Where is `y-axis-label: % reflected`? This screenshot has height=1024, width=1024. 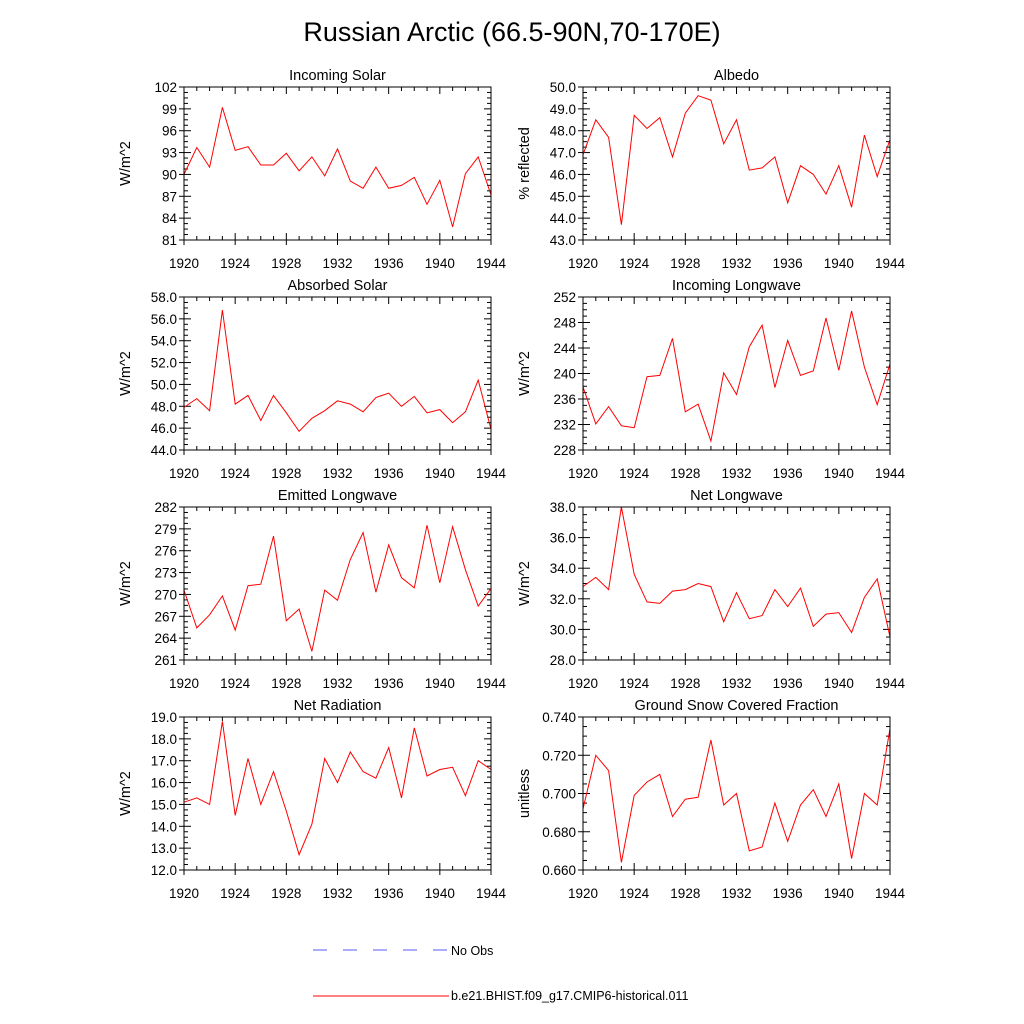 y-axis-label: % reflected is located at coordinates (525, 163).